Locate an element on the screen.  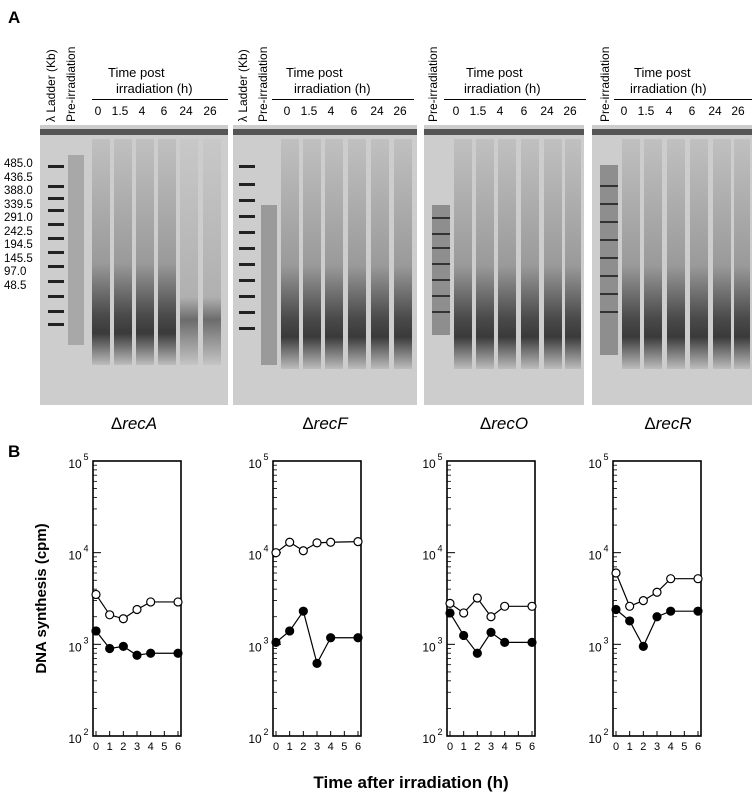
time-lane-label: 6 is located at coordinates (164, 111).